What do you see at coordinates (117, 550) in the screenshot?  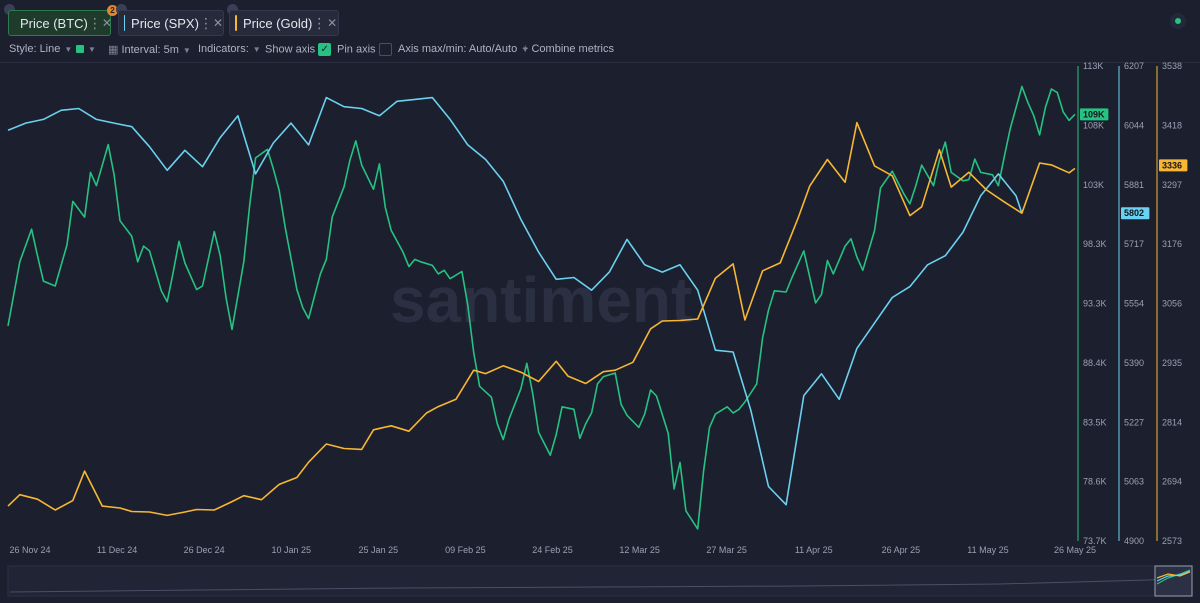 I see `x-tick-label: 11 Dec 24` at bounding box center [117, 550].